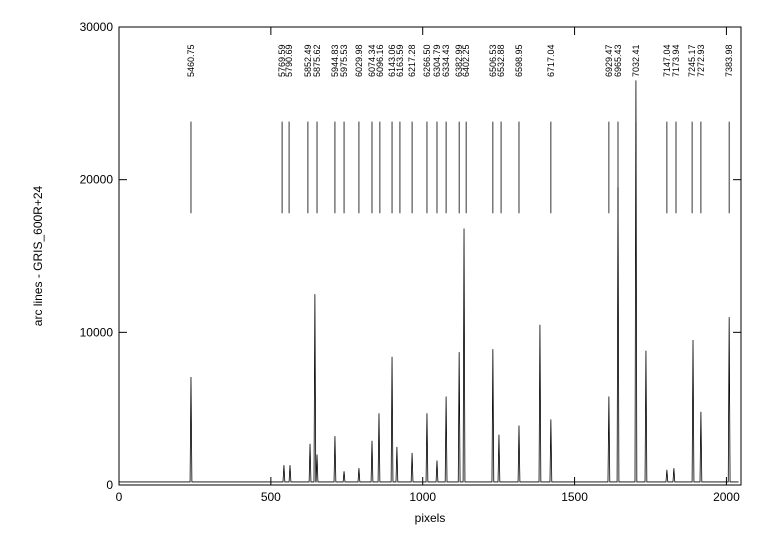 The height and width of the screenshot is (542, 782). I want to click on line-label: 6382.99, so click(459, 60).